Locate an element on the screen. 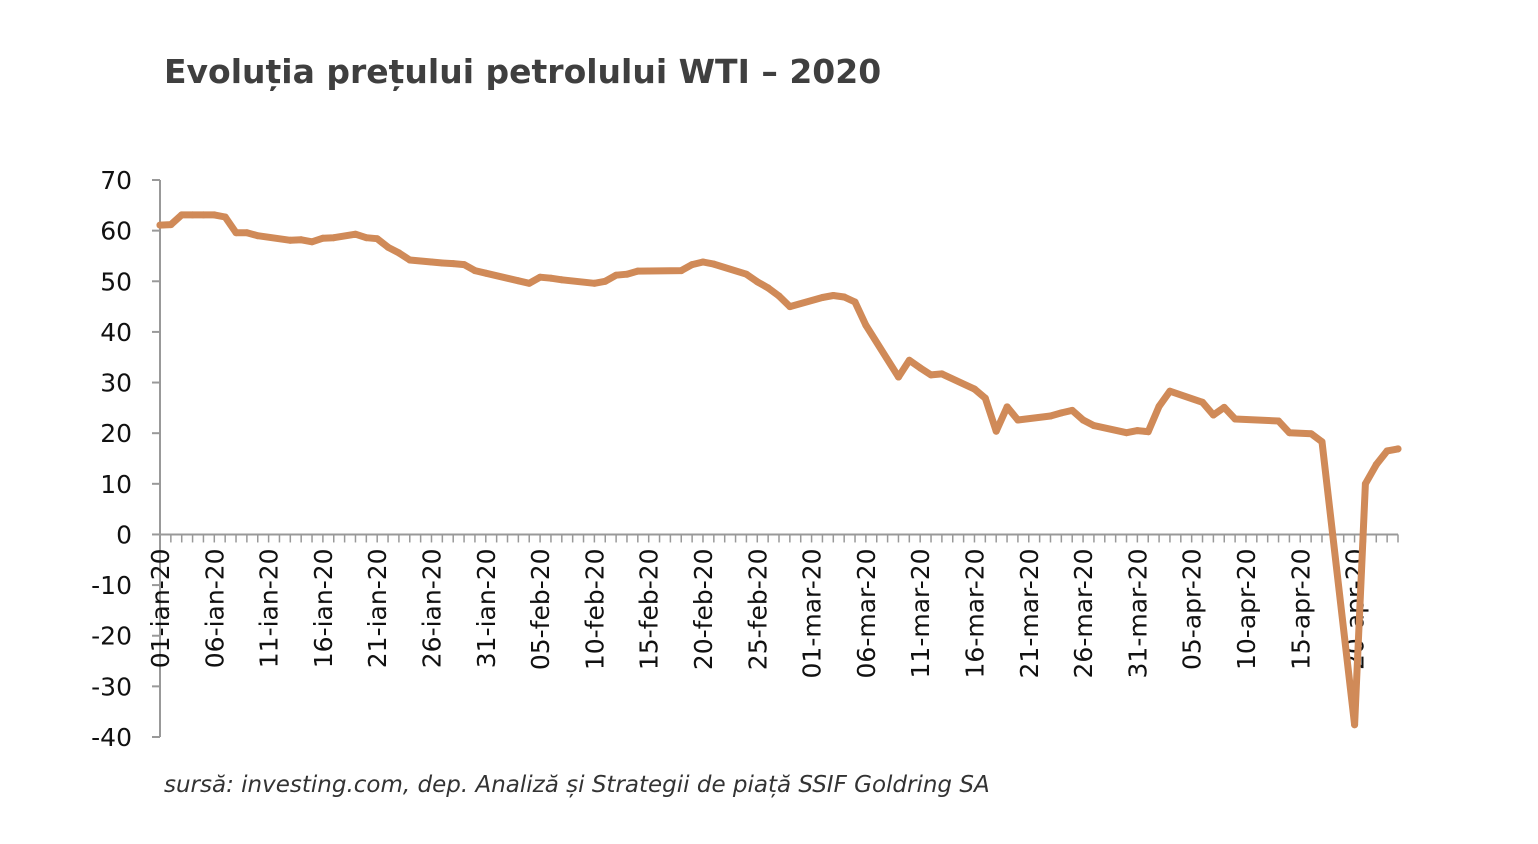 This screenshot has height=844, width=1538. chart-title: Evoluția prețului petrolului WTI – 2020 is located at coordinates (523, 71).